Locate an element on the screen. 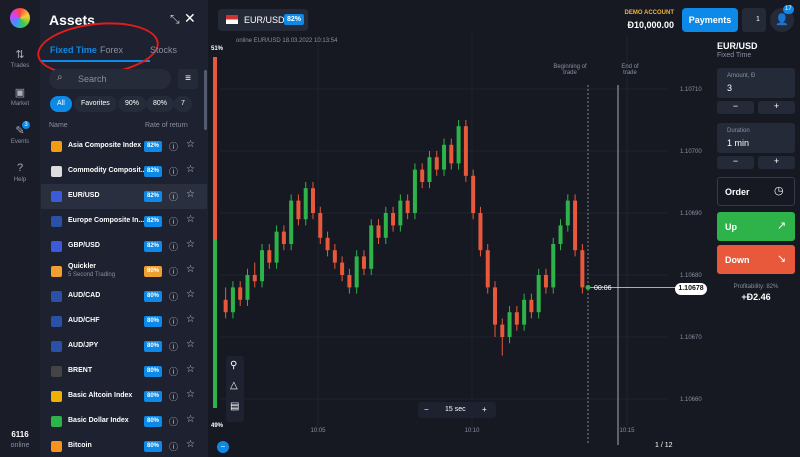 This screenshot has height=457, width=800. nav-icon: ✎ is located at coordinates (20, 131).